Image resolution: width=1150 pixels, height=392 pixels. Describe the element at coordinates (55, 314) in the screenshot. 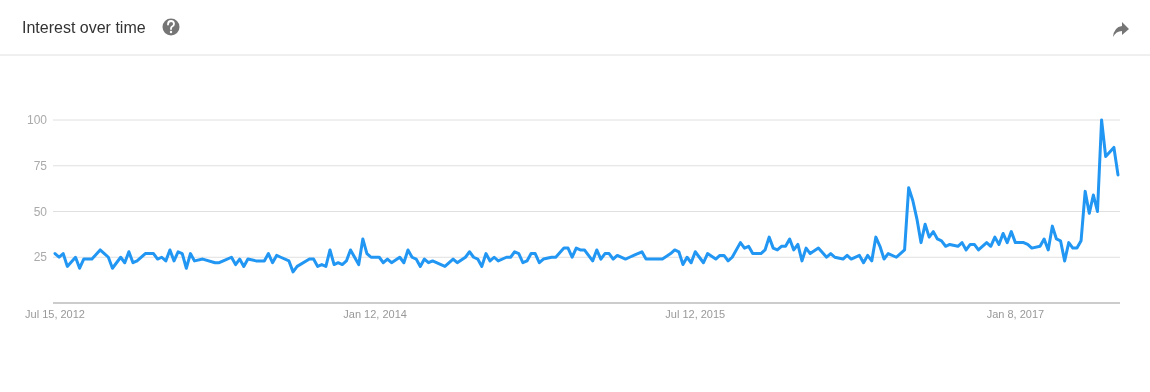

I see `x-tick-label: Jul 15, 2012` at that location.